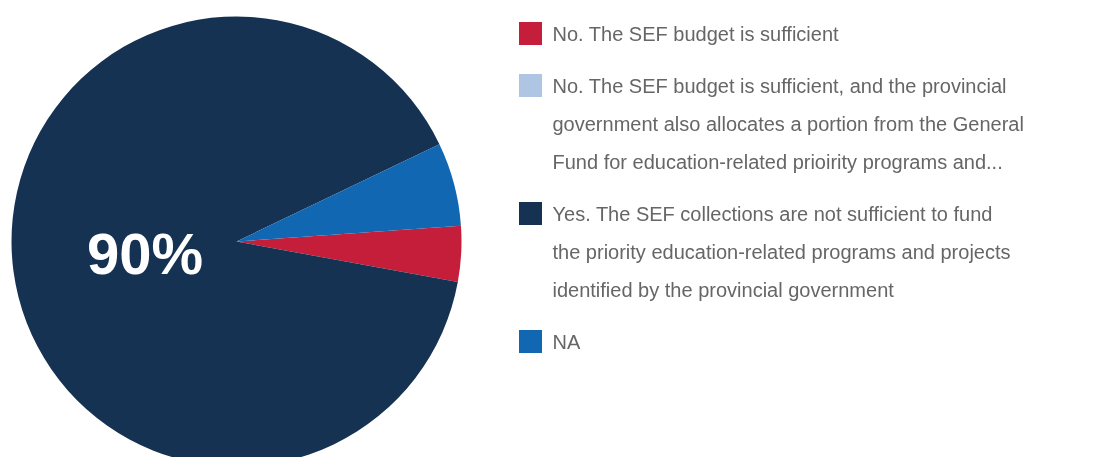  I want to click on legend-label: No. The SEF budget is sufficient, so click(696, 33).